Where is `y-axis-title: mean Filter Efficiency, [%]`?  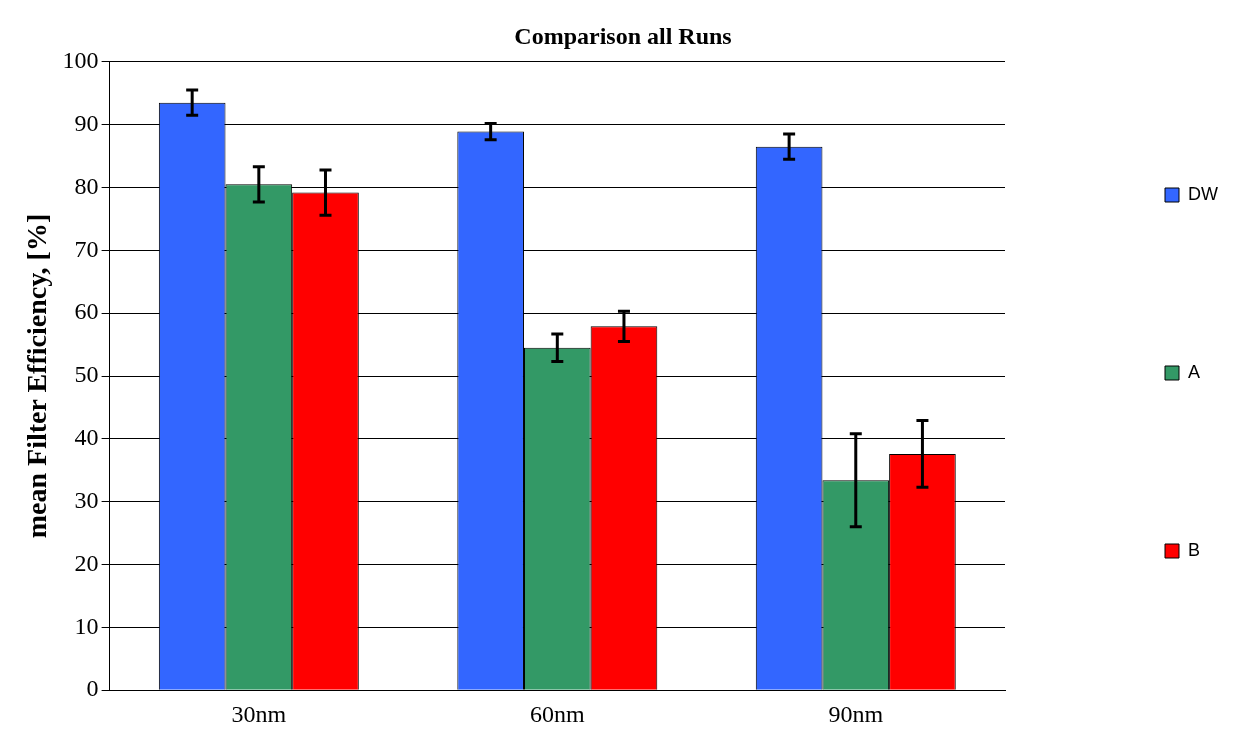
y-axis-title: mean Filter Efficiency, [%] is located at coordinates (37, 376).